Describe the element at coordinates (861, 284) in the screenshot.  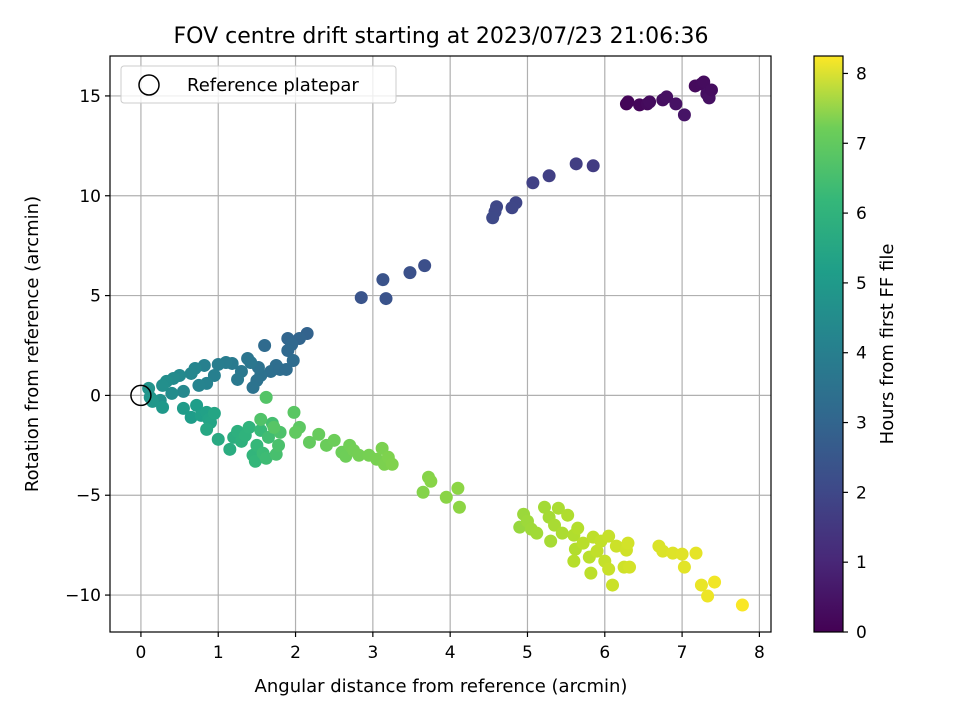
I see `colorbar-tick-label: 5` at that location.